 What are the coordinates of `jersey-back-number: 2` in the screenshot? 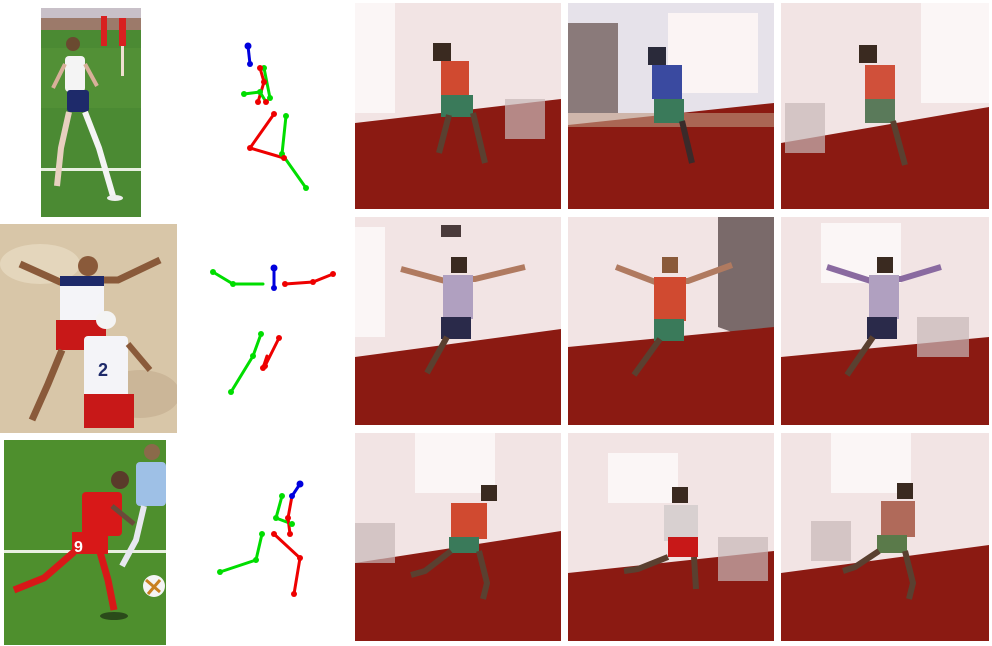 It's located at (103, 370).